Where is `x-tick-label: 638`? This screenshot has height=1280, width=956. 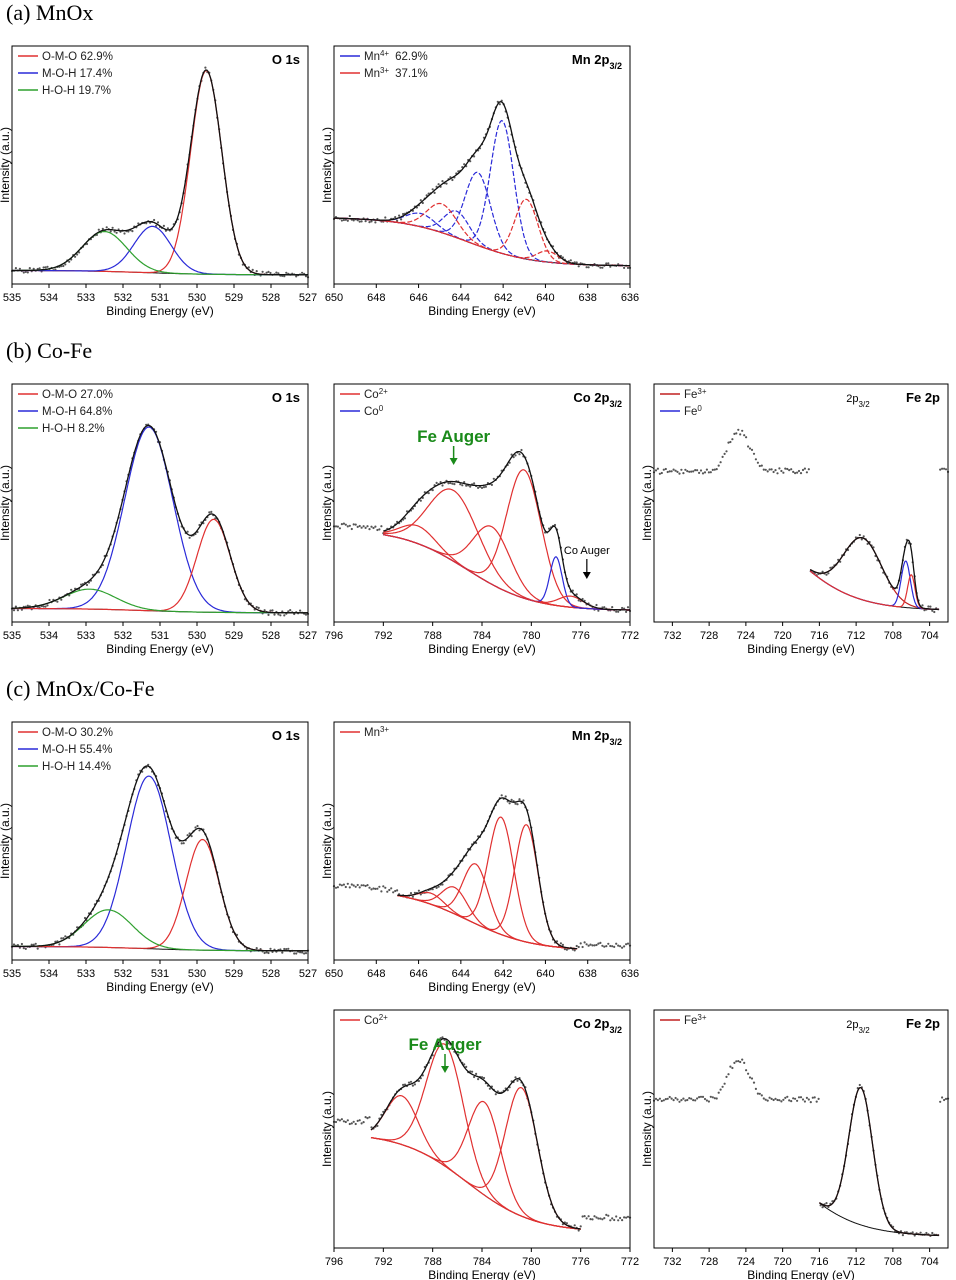
x-tick-label: 638 is located at coordinates (588, 974).